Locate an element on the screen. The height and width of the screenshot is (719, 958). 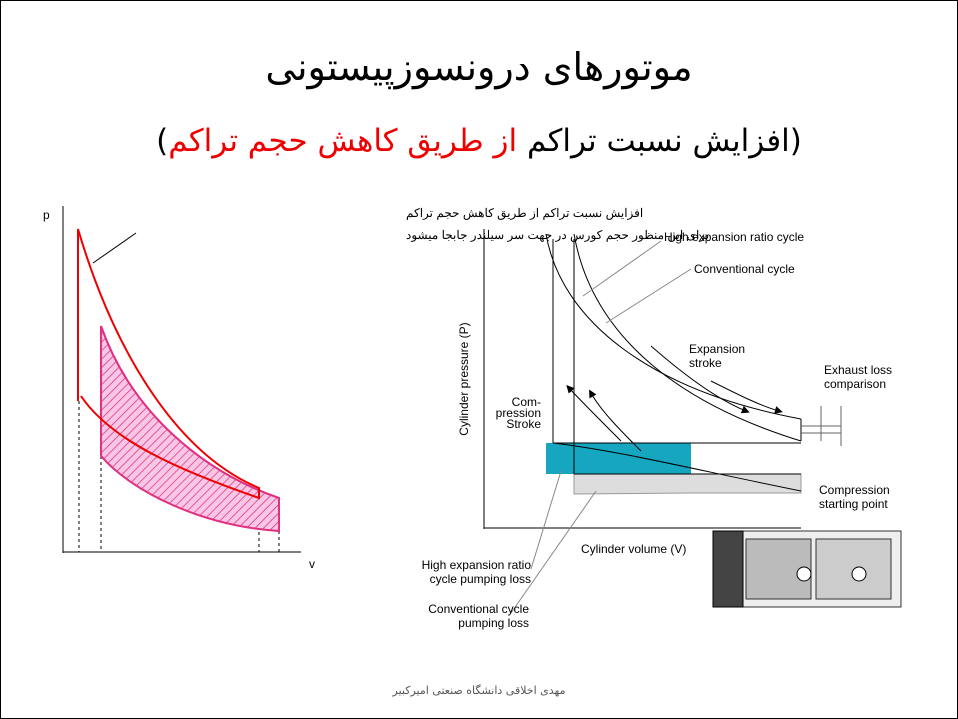
axis-label: Cylinder volume (V) is located at coordinates (633, 549).